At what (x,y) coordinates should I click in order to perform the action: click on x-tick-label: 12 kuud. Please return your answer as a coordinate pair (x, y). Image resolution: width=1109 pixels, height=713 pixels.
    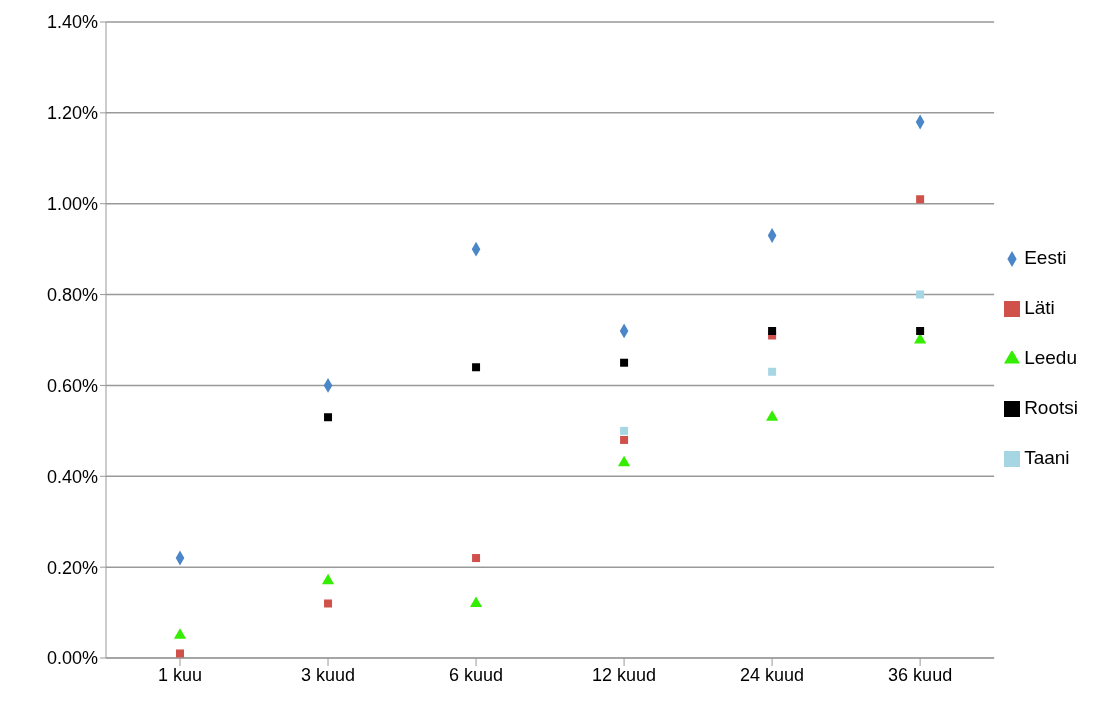
    Looking at the image, I should click on (624, 674).